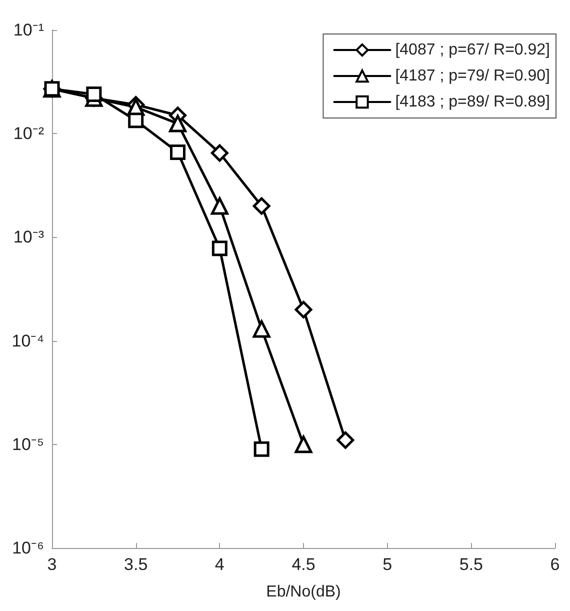 Image resolution: width=570 pixels, height=611 pixels. I want to click on y-tick-label: 10⁻⁶, so click(28, 548).